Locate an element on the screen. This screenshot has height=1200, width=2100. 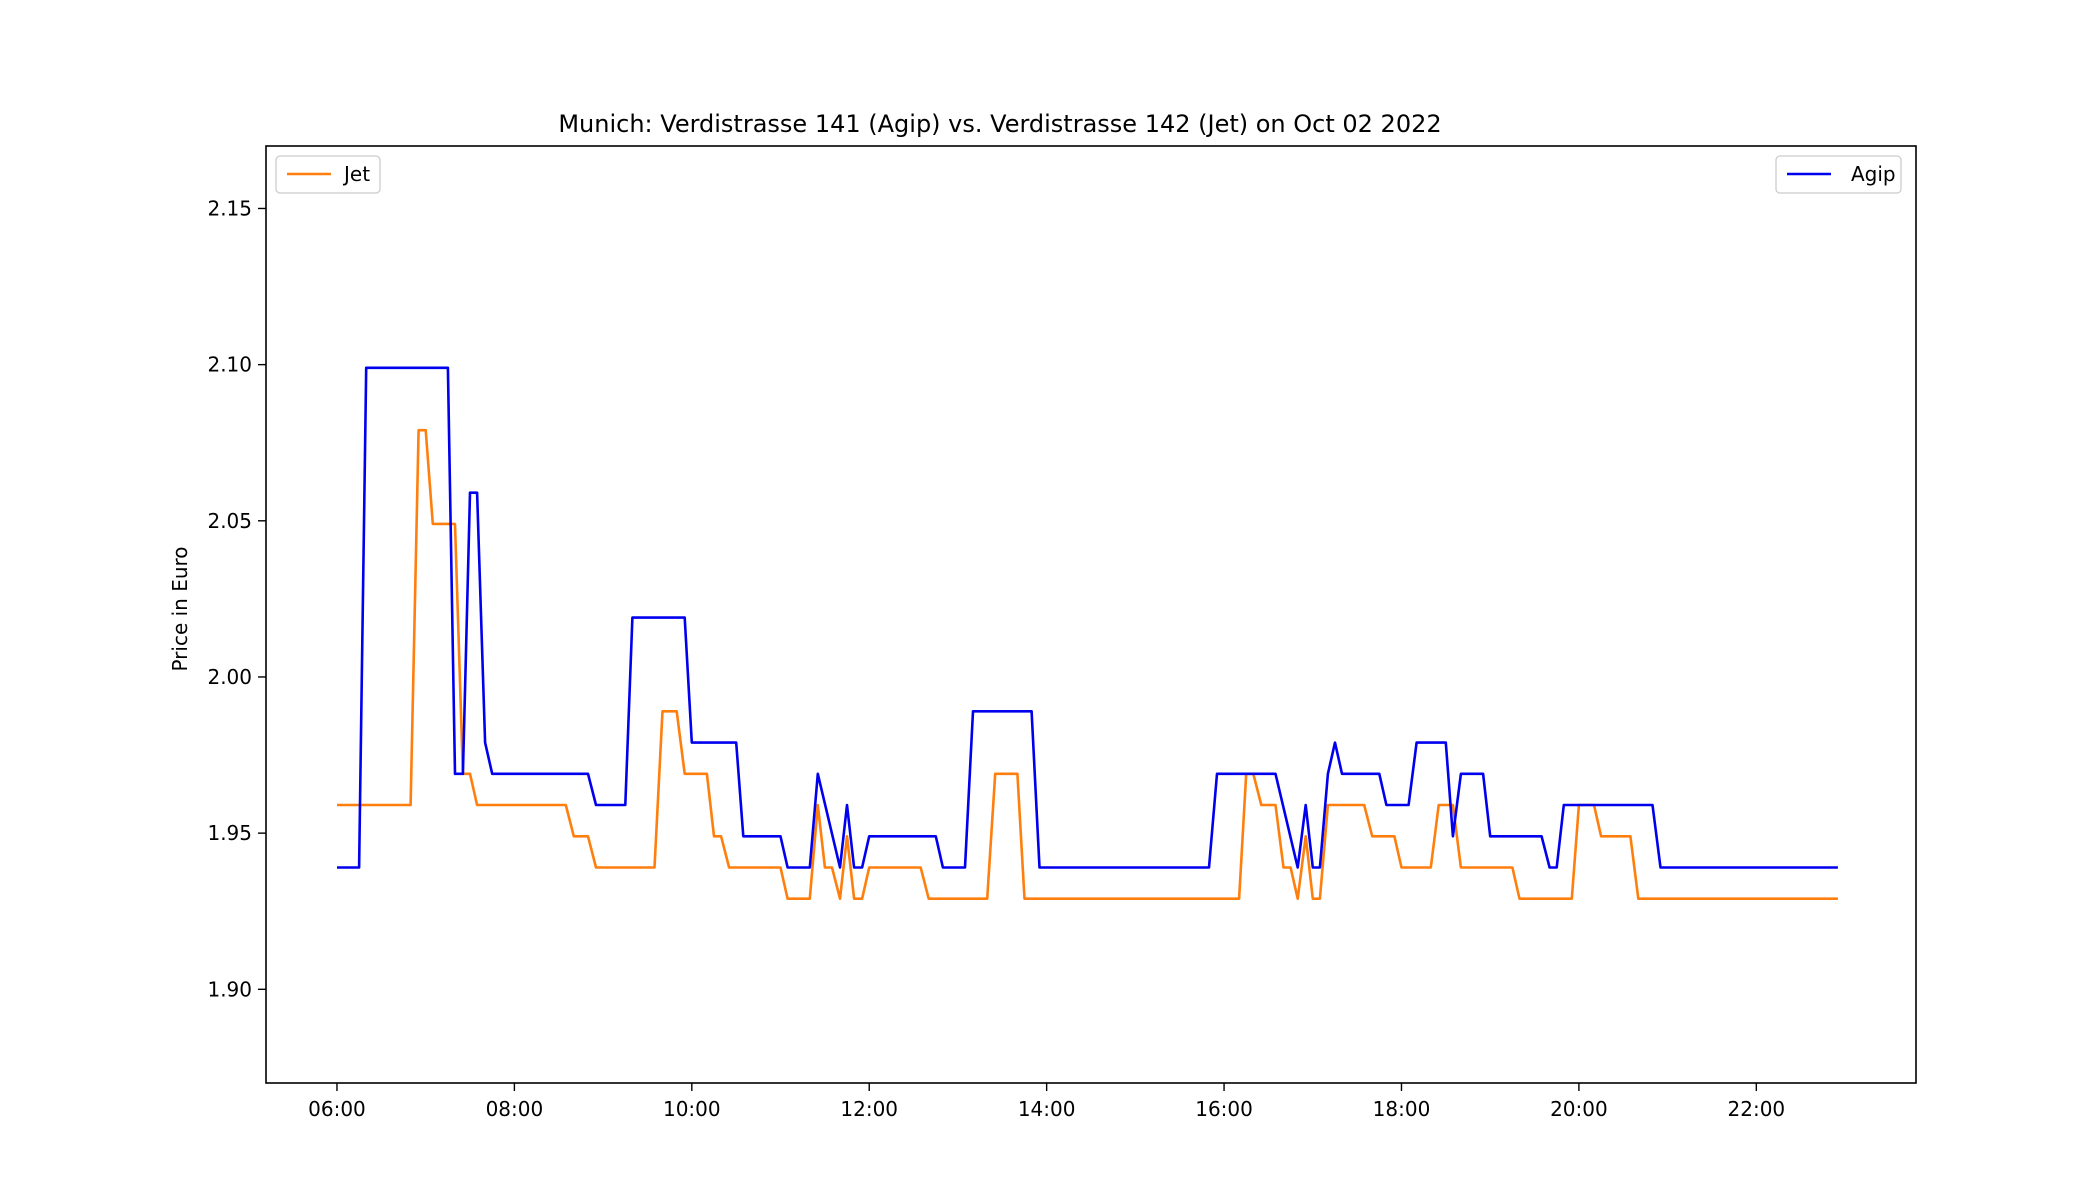
x-tick-label: 14:00 is located at coordinates (1047, 1109).